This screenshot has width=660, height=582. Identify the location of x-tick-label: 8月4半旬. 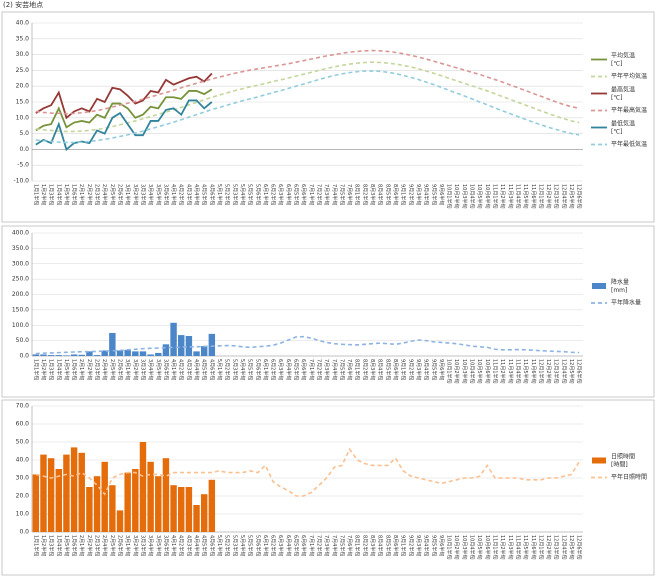
(380, 194).